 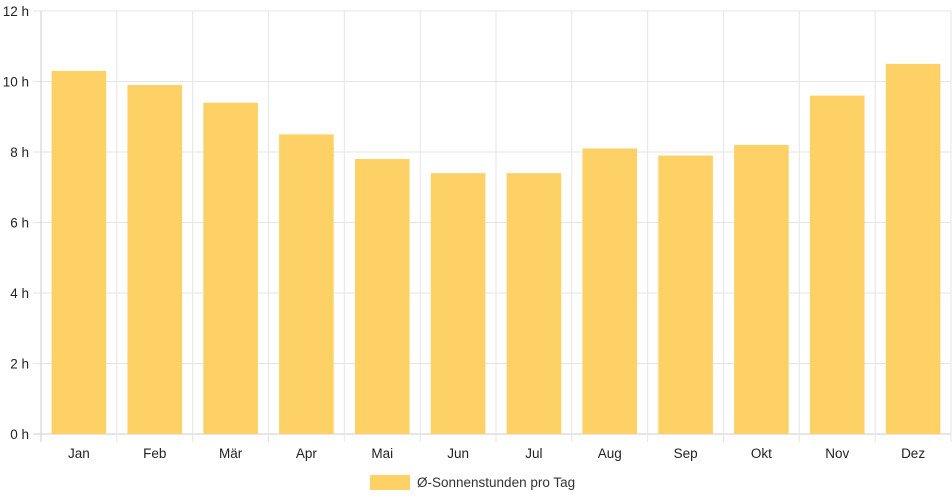 What do you see at coordinates (913, 248) in the screenshot?
I see `bar-dez` at bounding box center [913, 248].